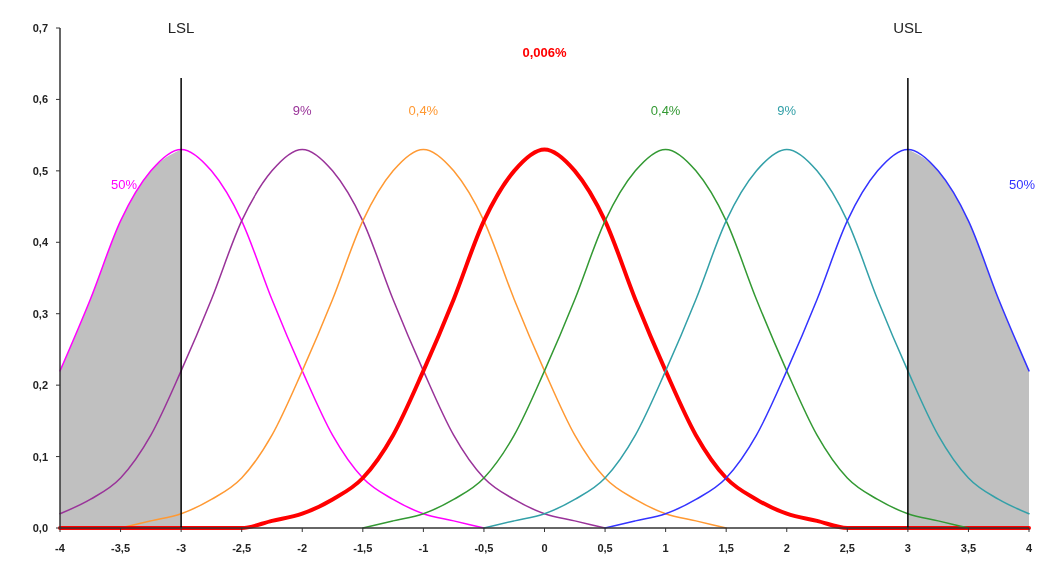 The width and height of the screenshot is (1039, 565). I want to click on y-tick-label: 0,0, so click(40, 528).